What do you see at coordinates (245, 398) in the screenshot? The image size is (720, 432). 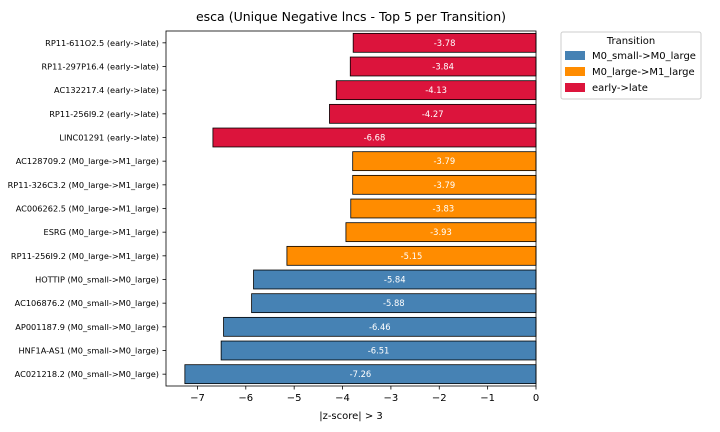 I see `x-tick-label: −6` at bounding box center [245, 398].